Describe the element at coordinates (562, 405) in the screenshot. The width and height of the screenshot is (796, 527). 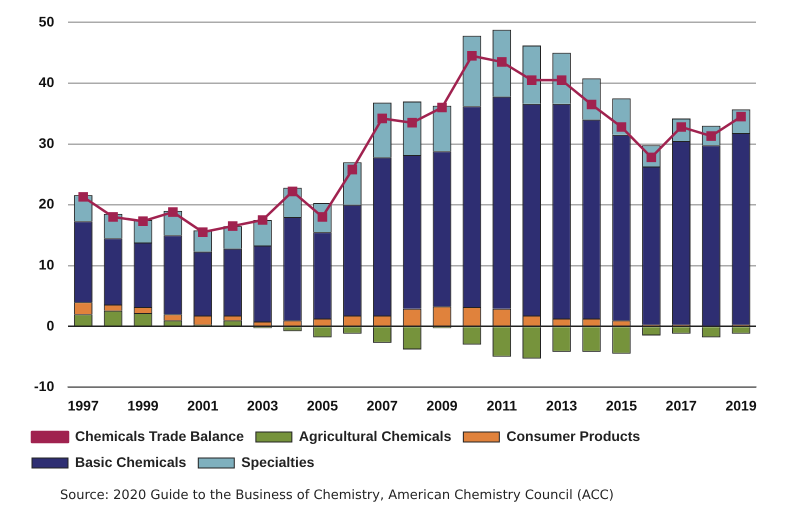
I see `x-tick-label: 2013` at that location.